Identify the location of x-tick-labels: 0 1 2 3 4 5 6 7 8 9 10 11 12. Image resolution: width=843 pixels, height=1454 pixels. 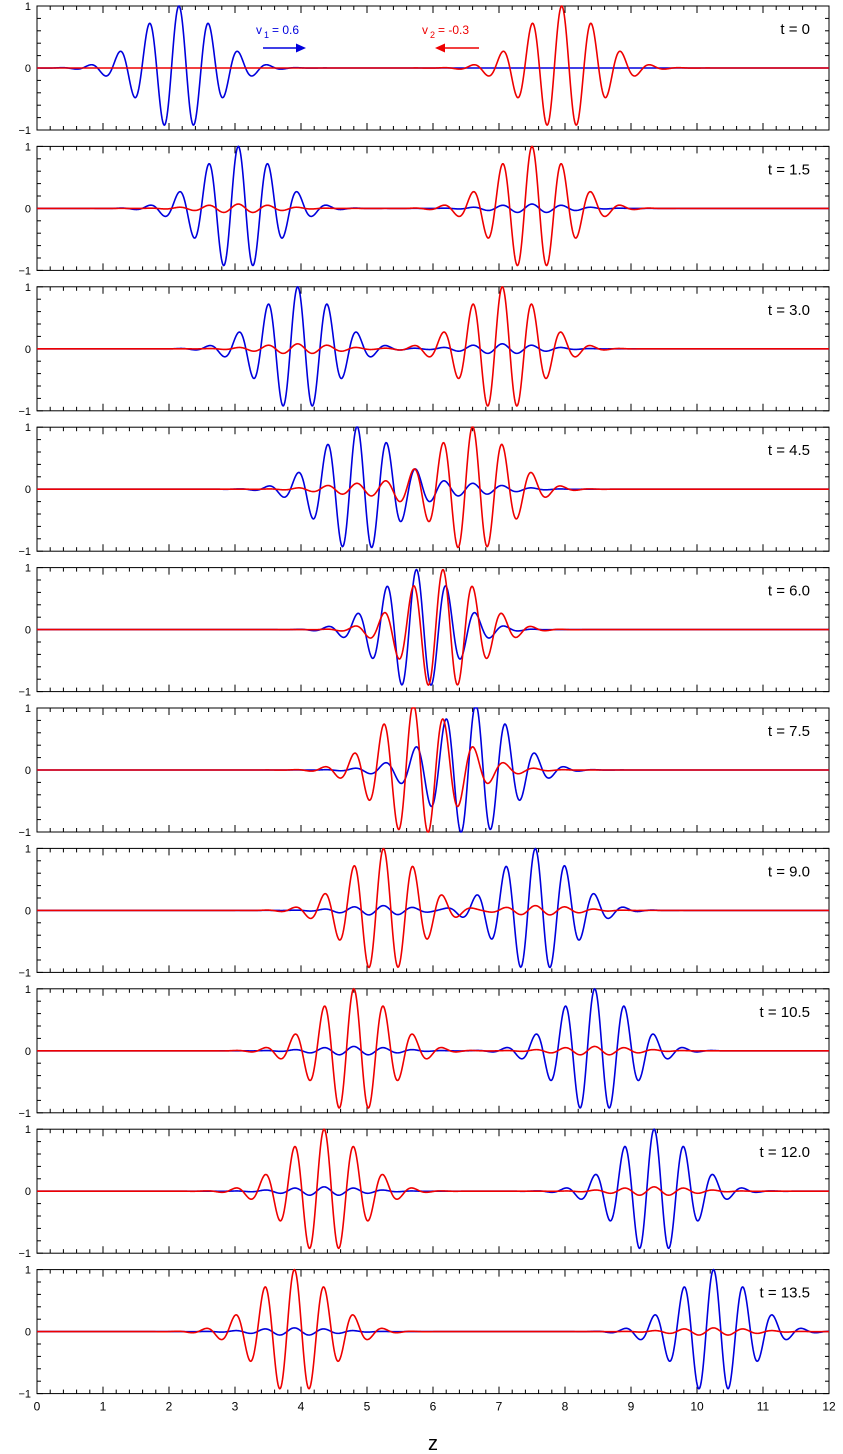
(435, 1407).